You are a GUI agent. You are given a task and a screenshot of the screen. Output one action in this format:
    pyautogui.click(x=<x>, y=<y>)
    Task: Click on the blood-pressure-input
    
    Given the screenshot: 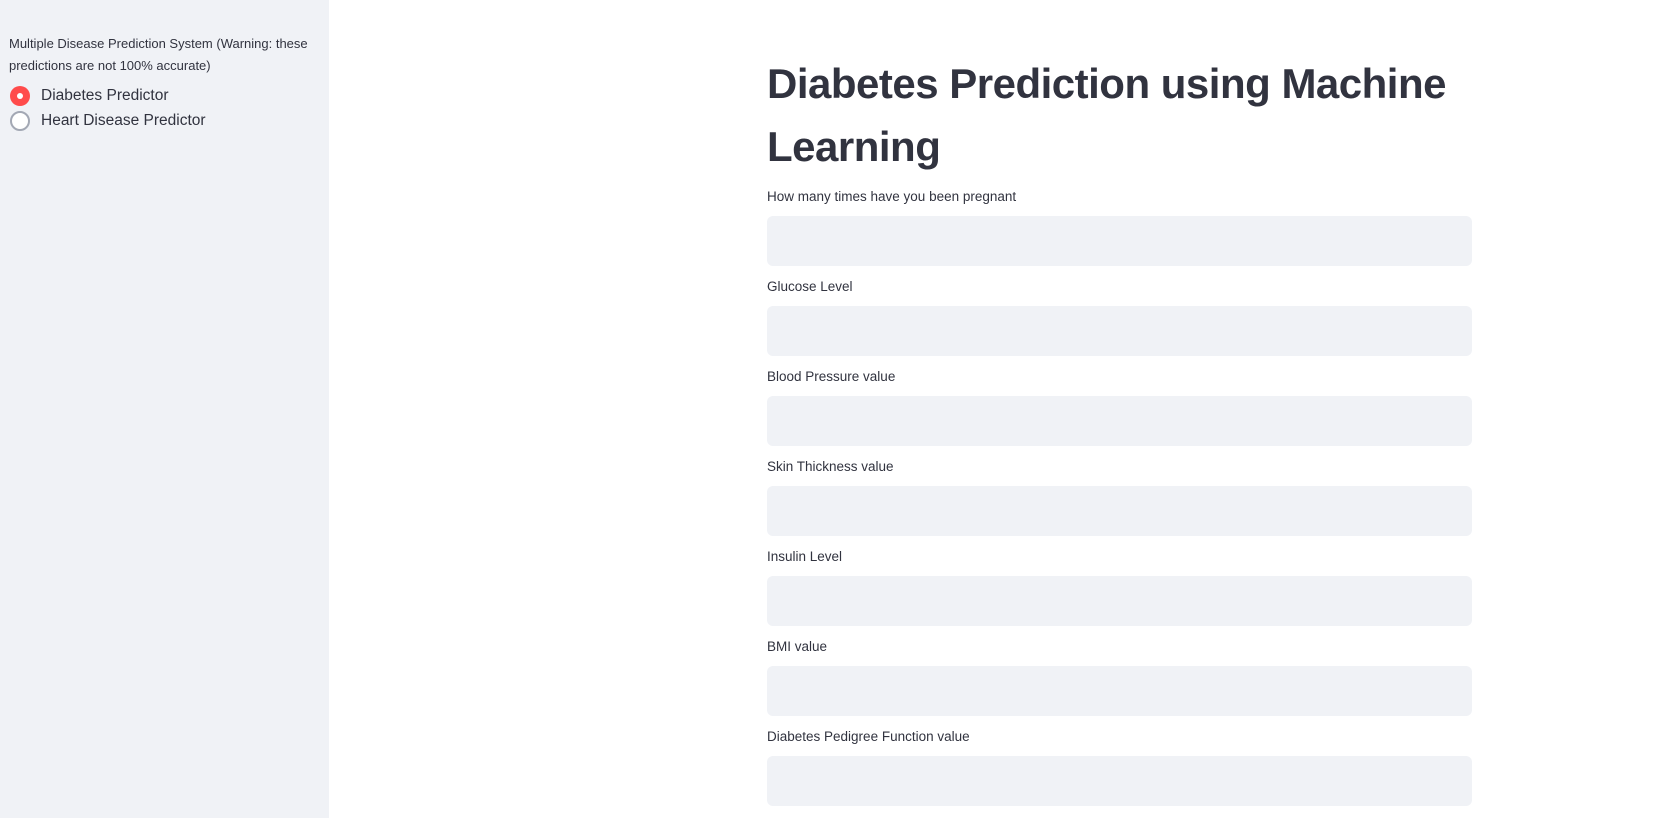 What is the action you would take?
    pyautogui.click(x=1119, y=421)
    